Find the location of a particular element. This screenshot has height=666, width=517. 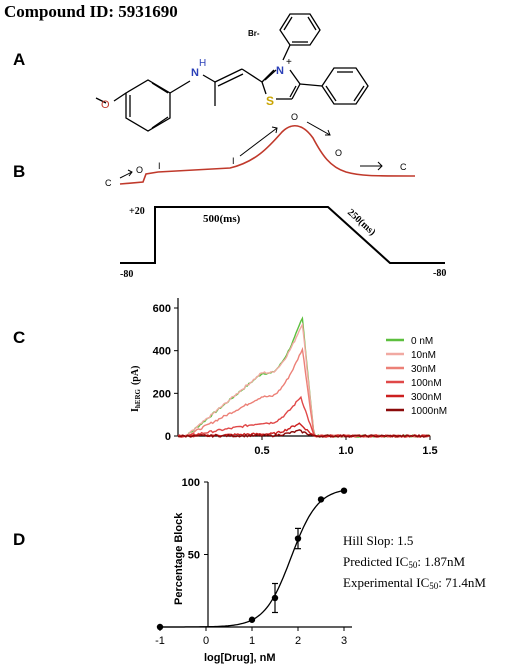

holding-left-label: -80 is located at coordinates (126, 274).